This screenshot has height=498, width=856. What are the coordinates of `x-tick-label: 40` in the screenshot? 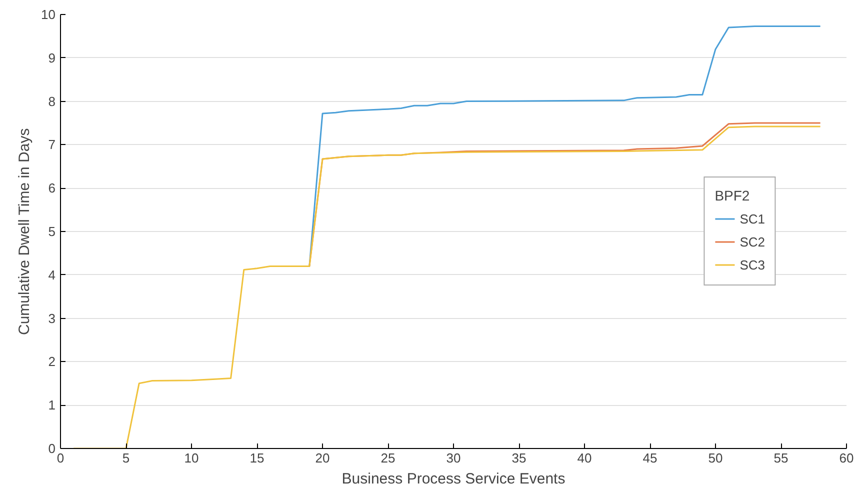 It's located at (584, 458).